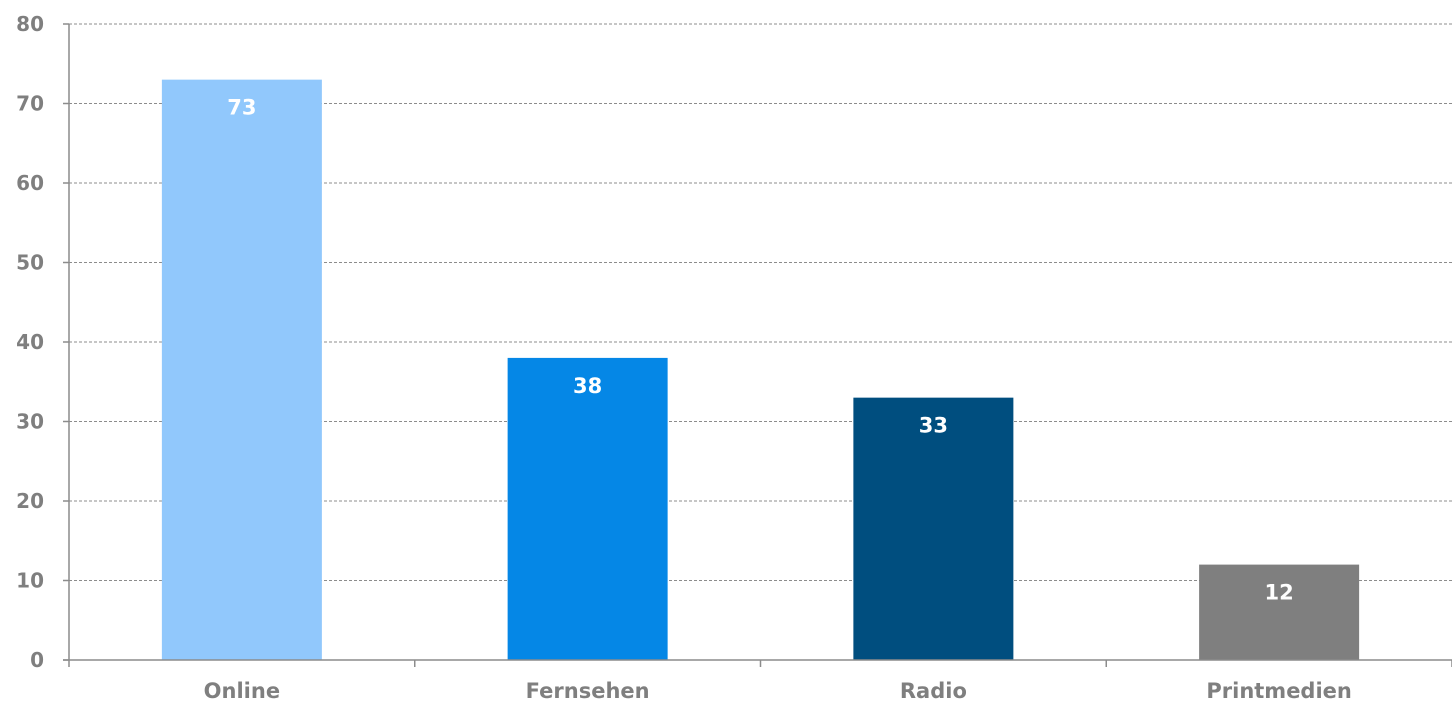 The image size is (1452, 702). Describe the element at coordinates (30, 422) in the screenshot. I see `y-tick-label: 30` at that location.